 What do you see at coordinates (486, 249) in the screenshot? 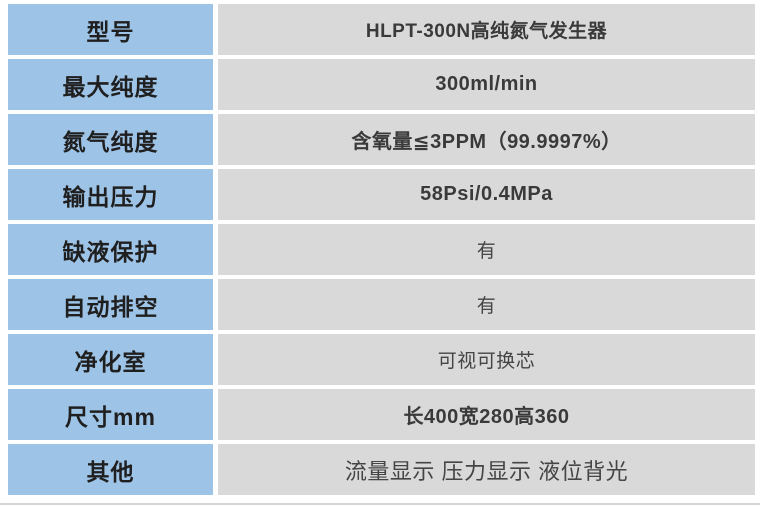
I see `spec-value-liquid-shortage-protection: 有` at bounding box center [486, 249].